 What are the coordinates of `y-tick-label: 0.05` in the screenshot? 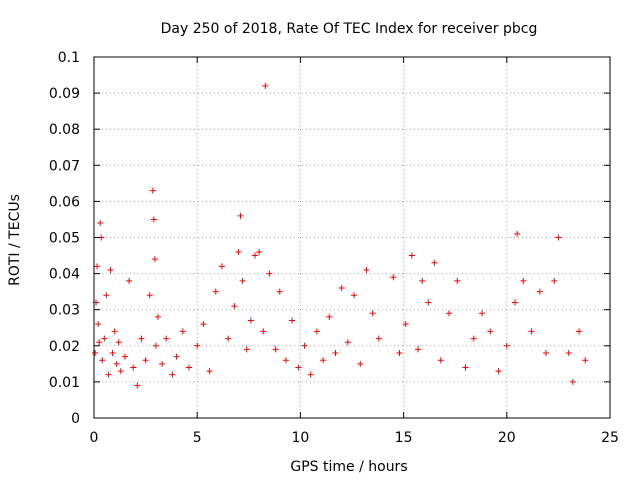 It's located at (64, 239).